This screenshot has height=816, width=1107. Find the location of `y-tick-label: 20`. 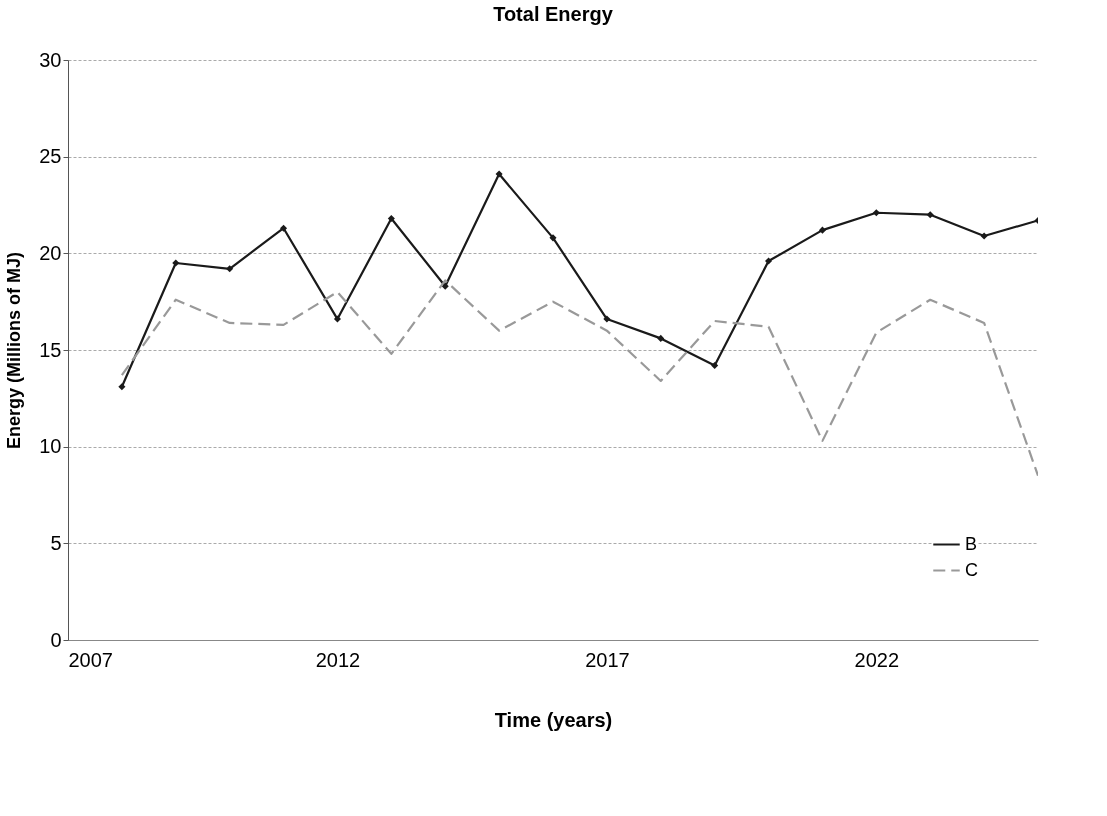

y-tick-label: 20 is located at coordinates (50, 252).